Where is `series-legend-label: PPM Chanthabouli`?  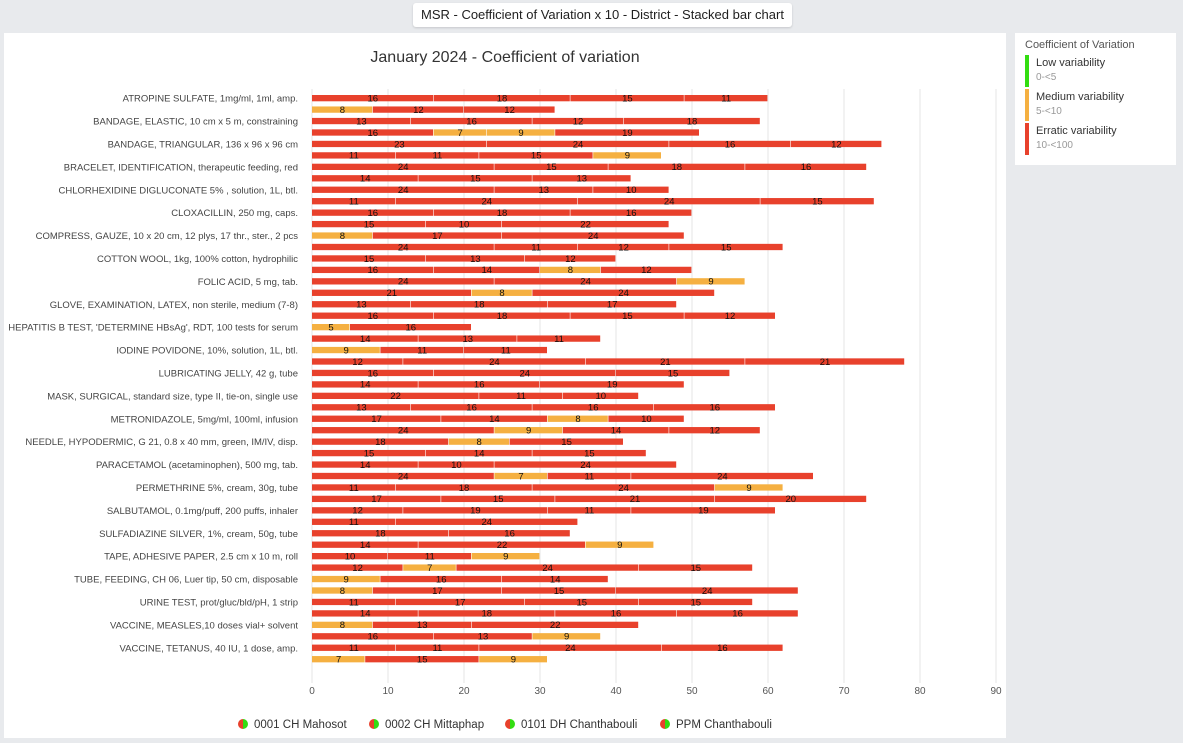
series-legend-label: PPM Chanthabouli is located at coordinates (724, 725).